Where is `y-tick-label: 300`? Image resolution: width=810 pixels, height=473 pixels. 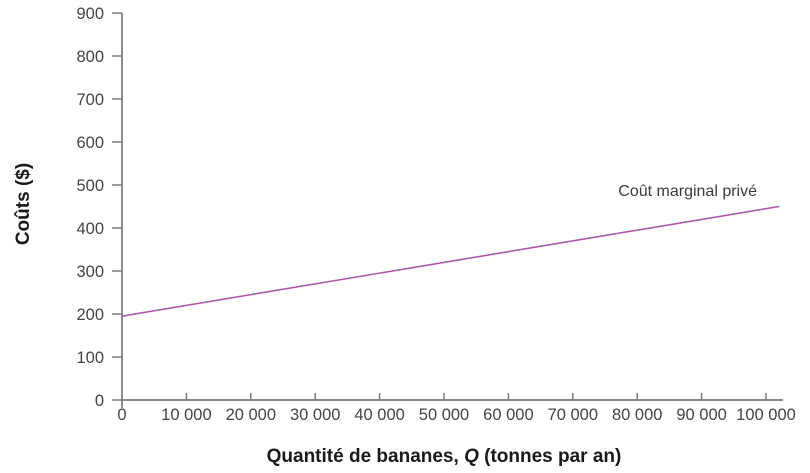
y-tick-label: 300 is located at coordinates (90, 272).